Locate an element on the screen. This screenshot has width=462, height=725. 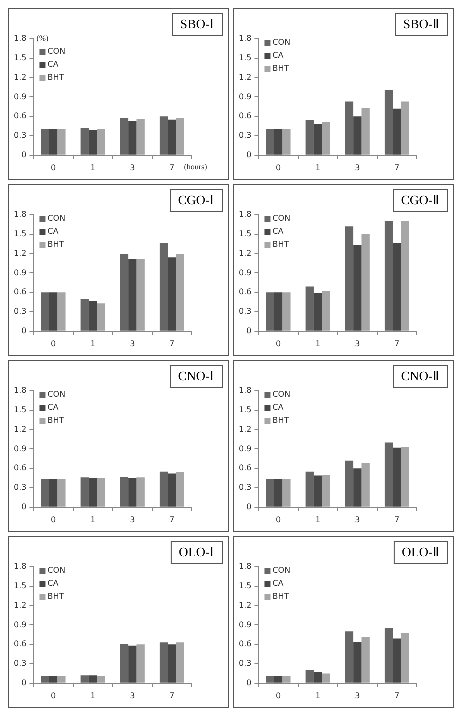
x-tick-label: 7 is located at coordinates (397, 167).